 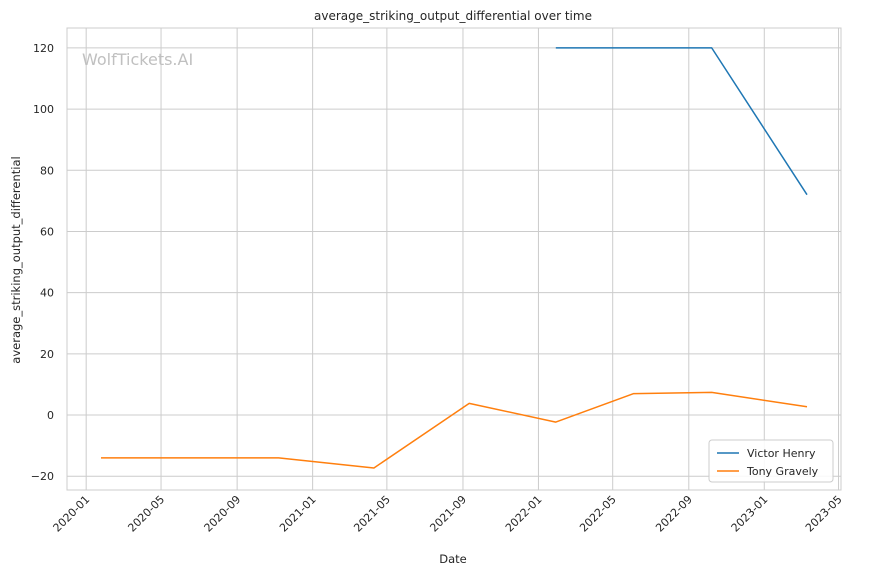 What do you see at coordinates (782, 471) in the screenshot?
I see `legend-label-tony-gravely: Tony Gravely` at bounding box center [782, 471].